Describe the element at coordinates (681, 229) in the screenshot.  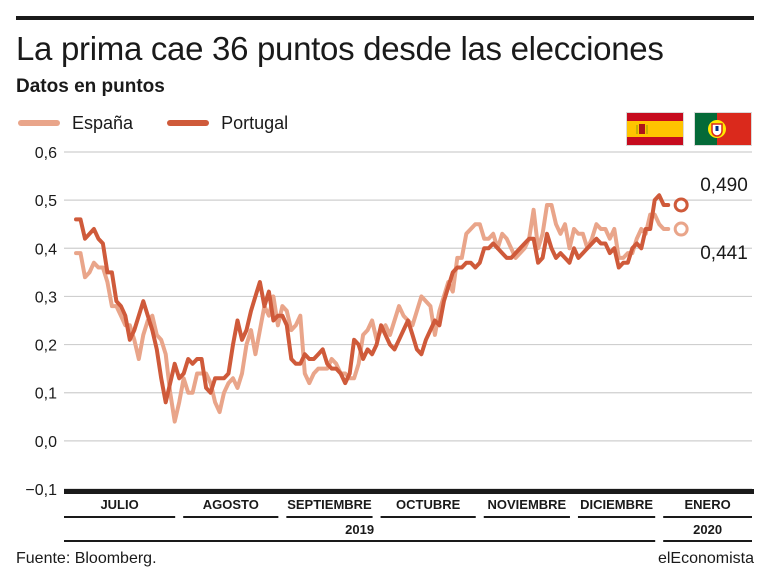
I see `end-marker-espana` at that location.